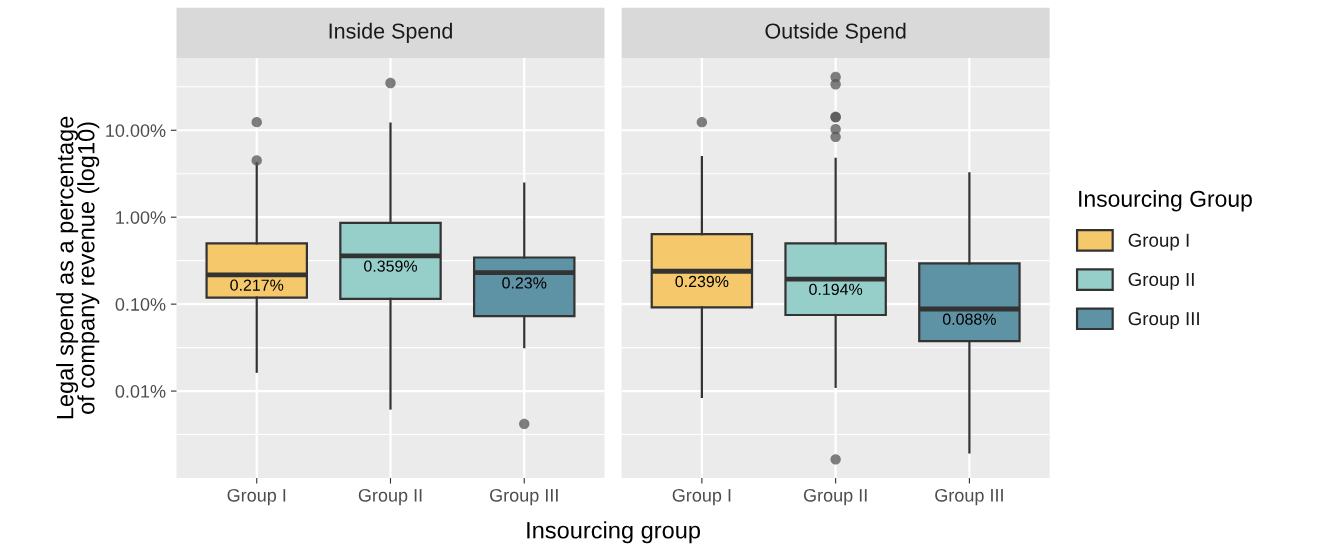 This screenshot has width=1317, height=546. What do you see at coordinates (1163, 320) in the screenshot?
I see `legend-label: Group III` at bounding box center [1163, 320].